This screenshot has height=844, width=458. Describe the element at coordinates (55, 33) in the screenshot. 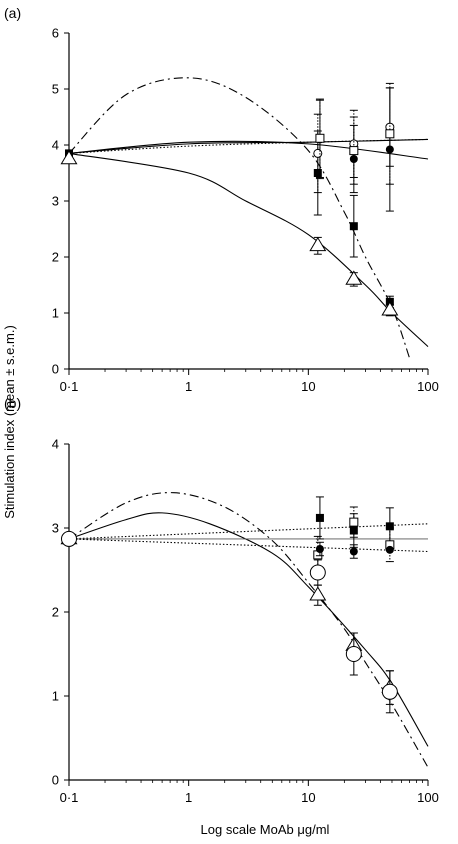

I see `y-tick-label: 6` at that location.